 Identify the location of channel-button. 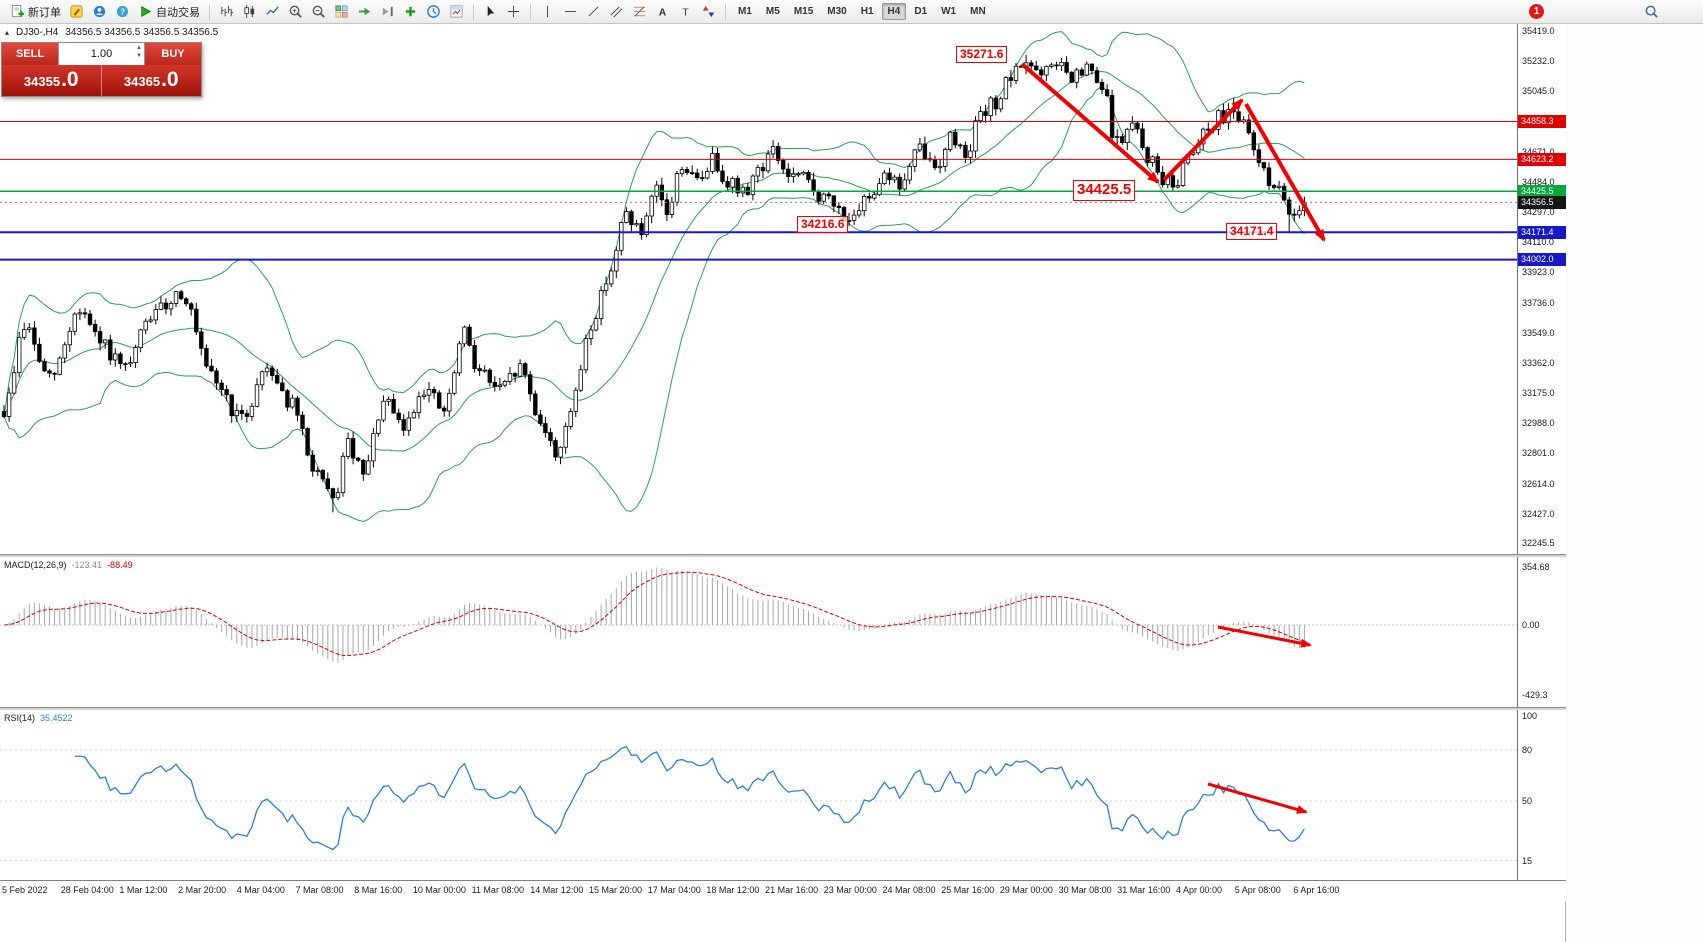
(616, 12).